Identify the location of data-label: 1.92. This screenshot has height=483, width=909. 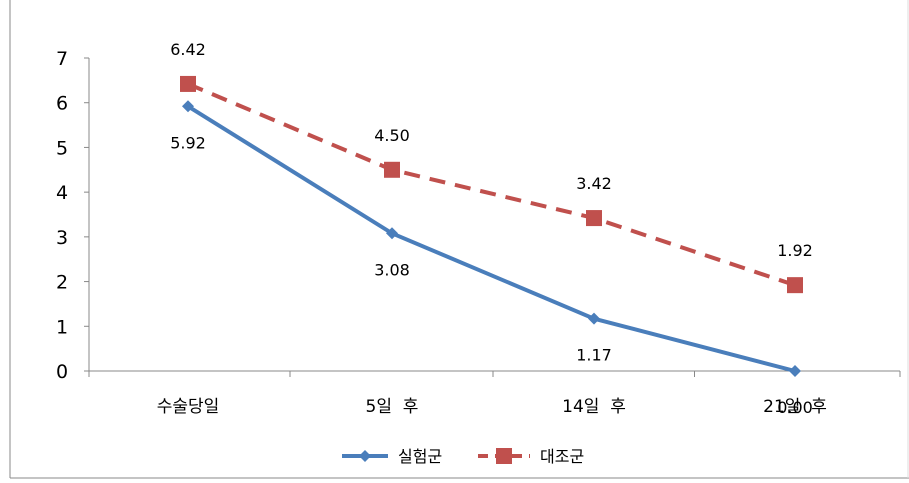
(795, 250).